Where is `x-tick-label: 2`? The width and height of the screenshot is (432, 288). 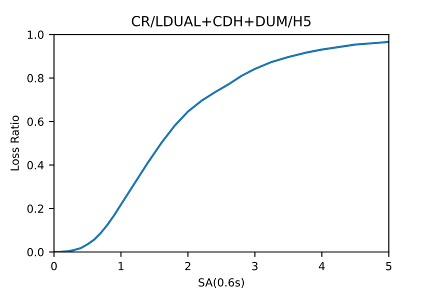 x-tick-label: 2 is located at coordinates (187, 266).